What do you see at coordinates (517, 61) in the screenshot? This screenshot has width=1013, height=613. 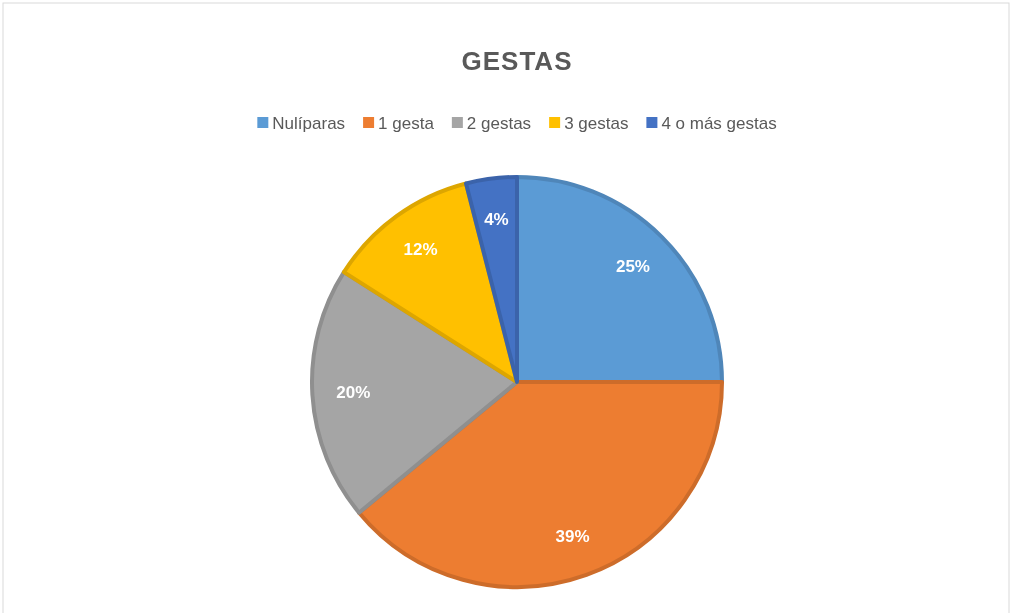 I see `chart-title: GESTAS` at bounding box center [517, 61].